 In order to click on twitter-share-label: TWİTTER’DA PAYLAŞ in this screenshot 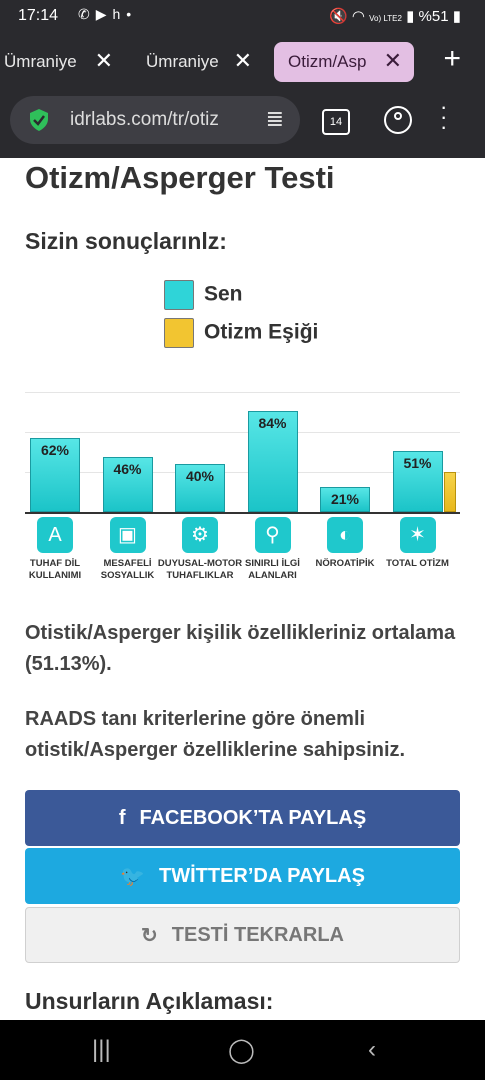, I will do `click(261, 875)`.